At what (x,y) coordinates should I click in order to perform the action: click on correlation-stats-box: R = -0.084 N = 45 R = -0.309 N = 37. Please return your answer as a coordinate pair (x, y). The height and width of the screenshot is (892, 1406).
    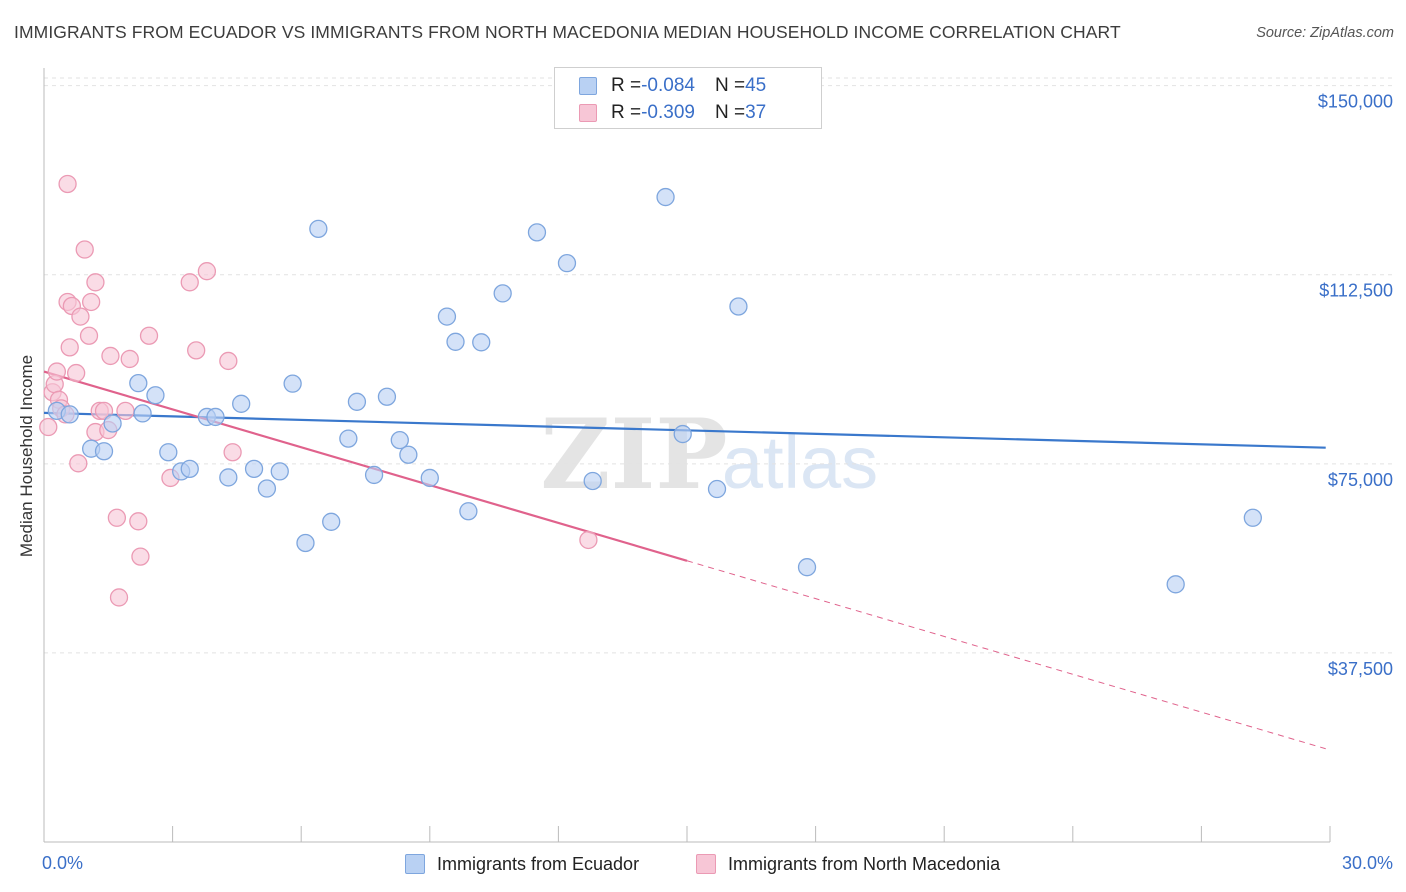
    Looking at the image, I should click on (688, 98).